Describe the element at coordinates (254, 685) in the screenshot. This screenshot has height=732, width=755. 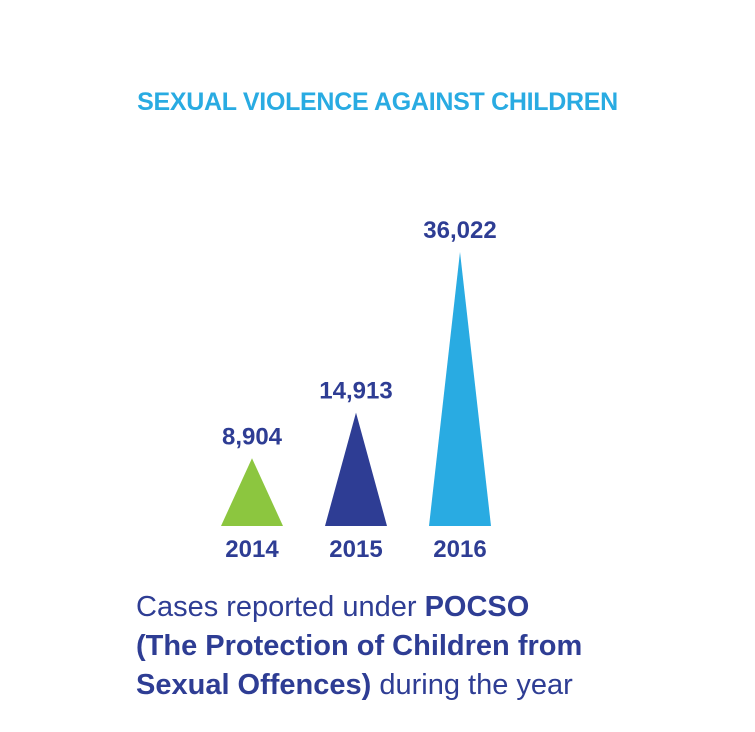
I see `caption-text-bold: Sexual Offences)` at that location.